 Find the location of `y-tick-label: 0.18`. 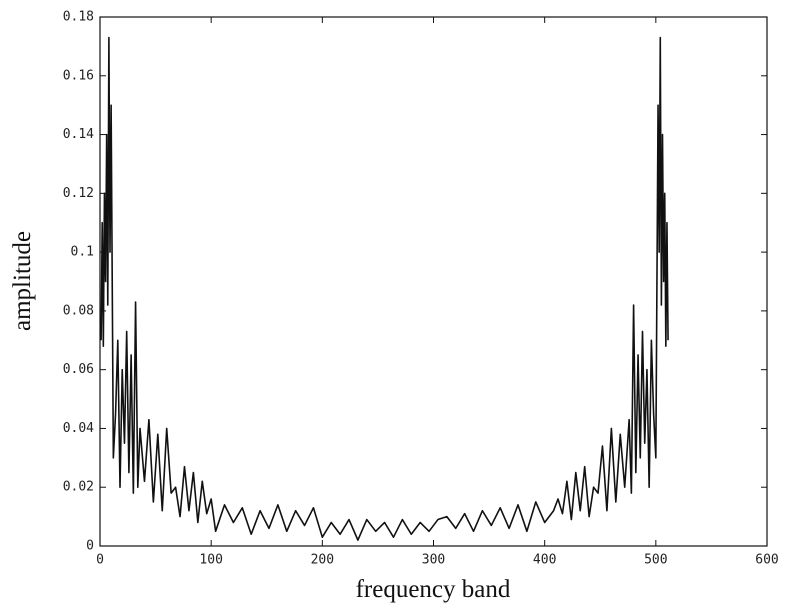

y-tick-label: 0.18 is located at coordinates (78, 17).